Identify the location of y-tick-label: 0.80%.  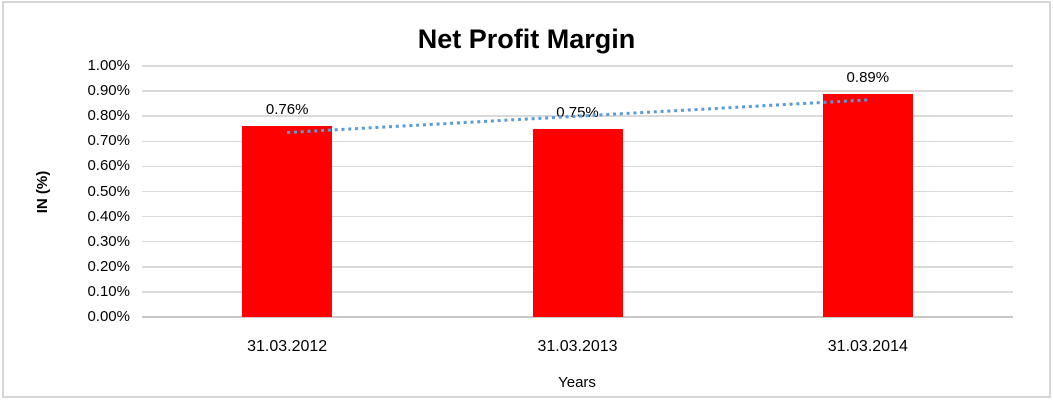
(108, 116).